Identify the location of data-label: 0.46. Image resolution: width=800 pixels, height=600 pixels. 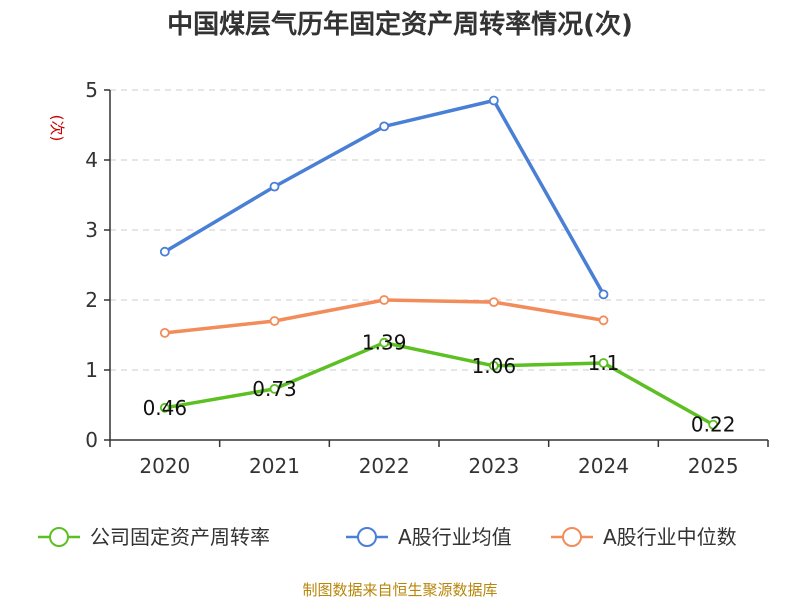
(165, 408).